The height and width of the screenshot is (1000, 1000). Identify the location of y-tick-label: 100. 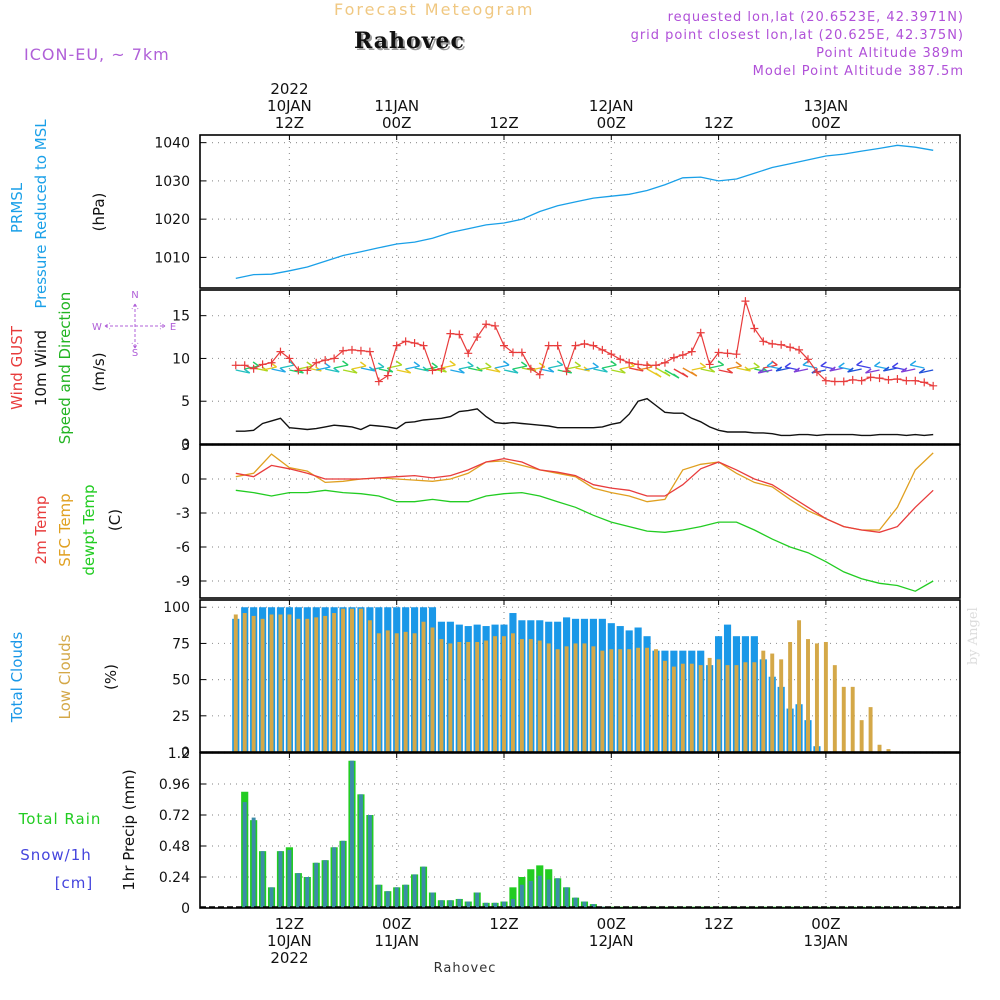
(176, 608).